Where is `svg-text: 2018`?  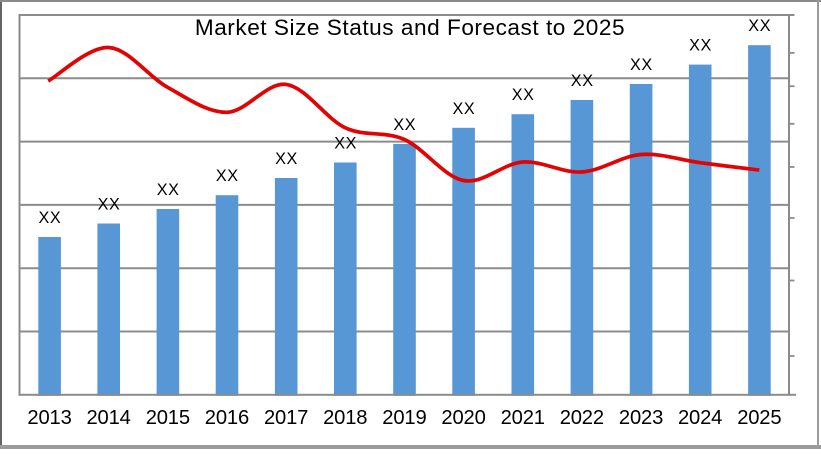 svg-text: 2018 is located at coordinates (345, 418).